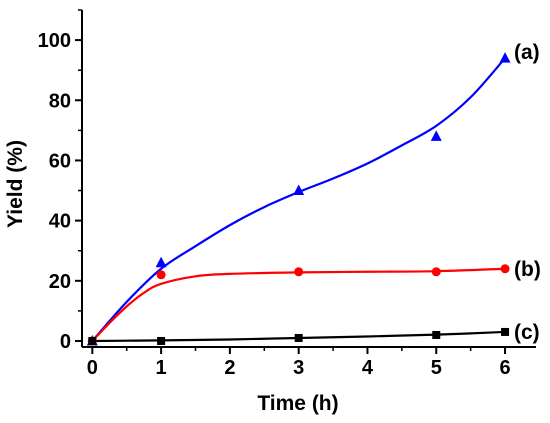 This screenshot has height=423, width=550. What do you see at coordinates (54, 41) in the screenshot?
I see `y-tick-label: 100` at bounding box center [54, 41].